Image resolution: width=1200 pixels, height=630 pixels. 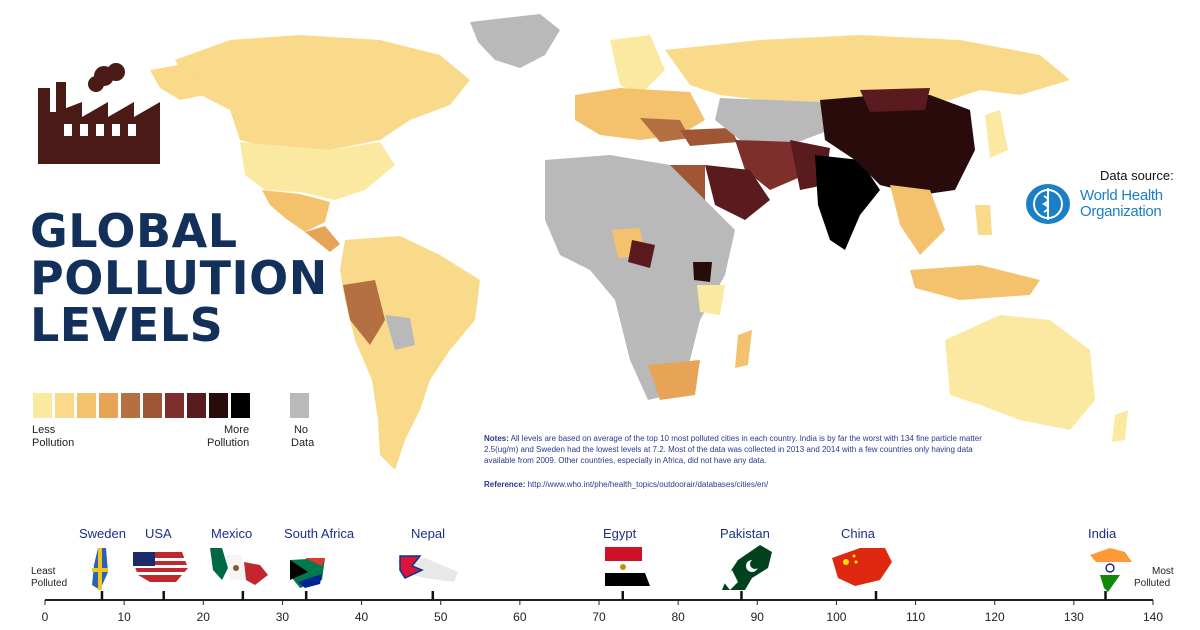 What do you see at coordinates (203, 617) in the screenshot?
I see `axis-tick-label: 20` at bounding box center [203, 617].